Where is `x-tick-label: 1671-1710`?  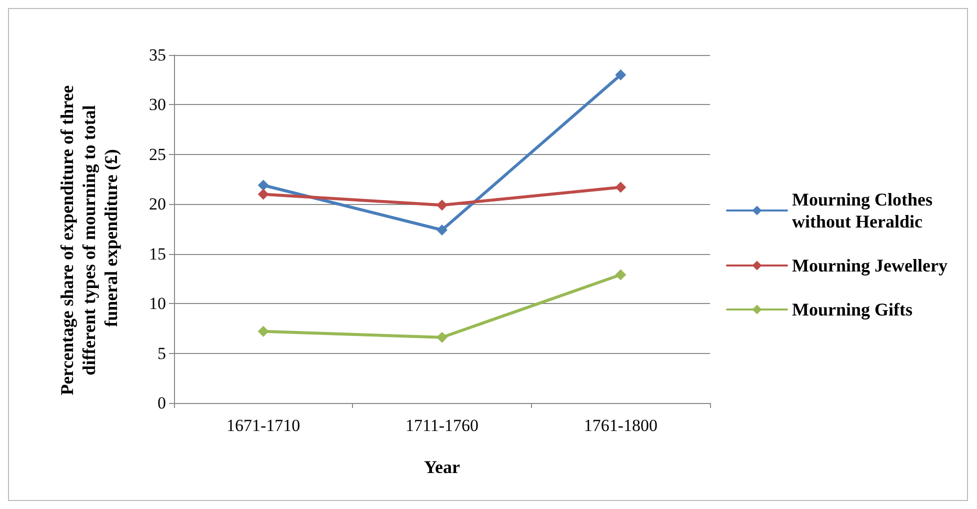
x-tick-label: 1671-1710 is located at coordinates (263, 425).